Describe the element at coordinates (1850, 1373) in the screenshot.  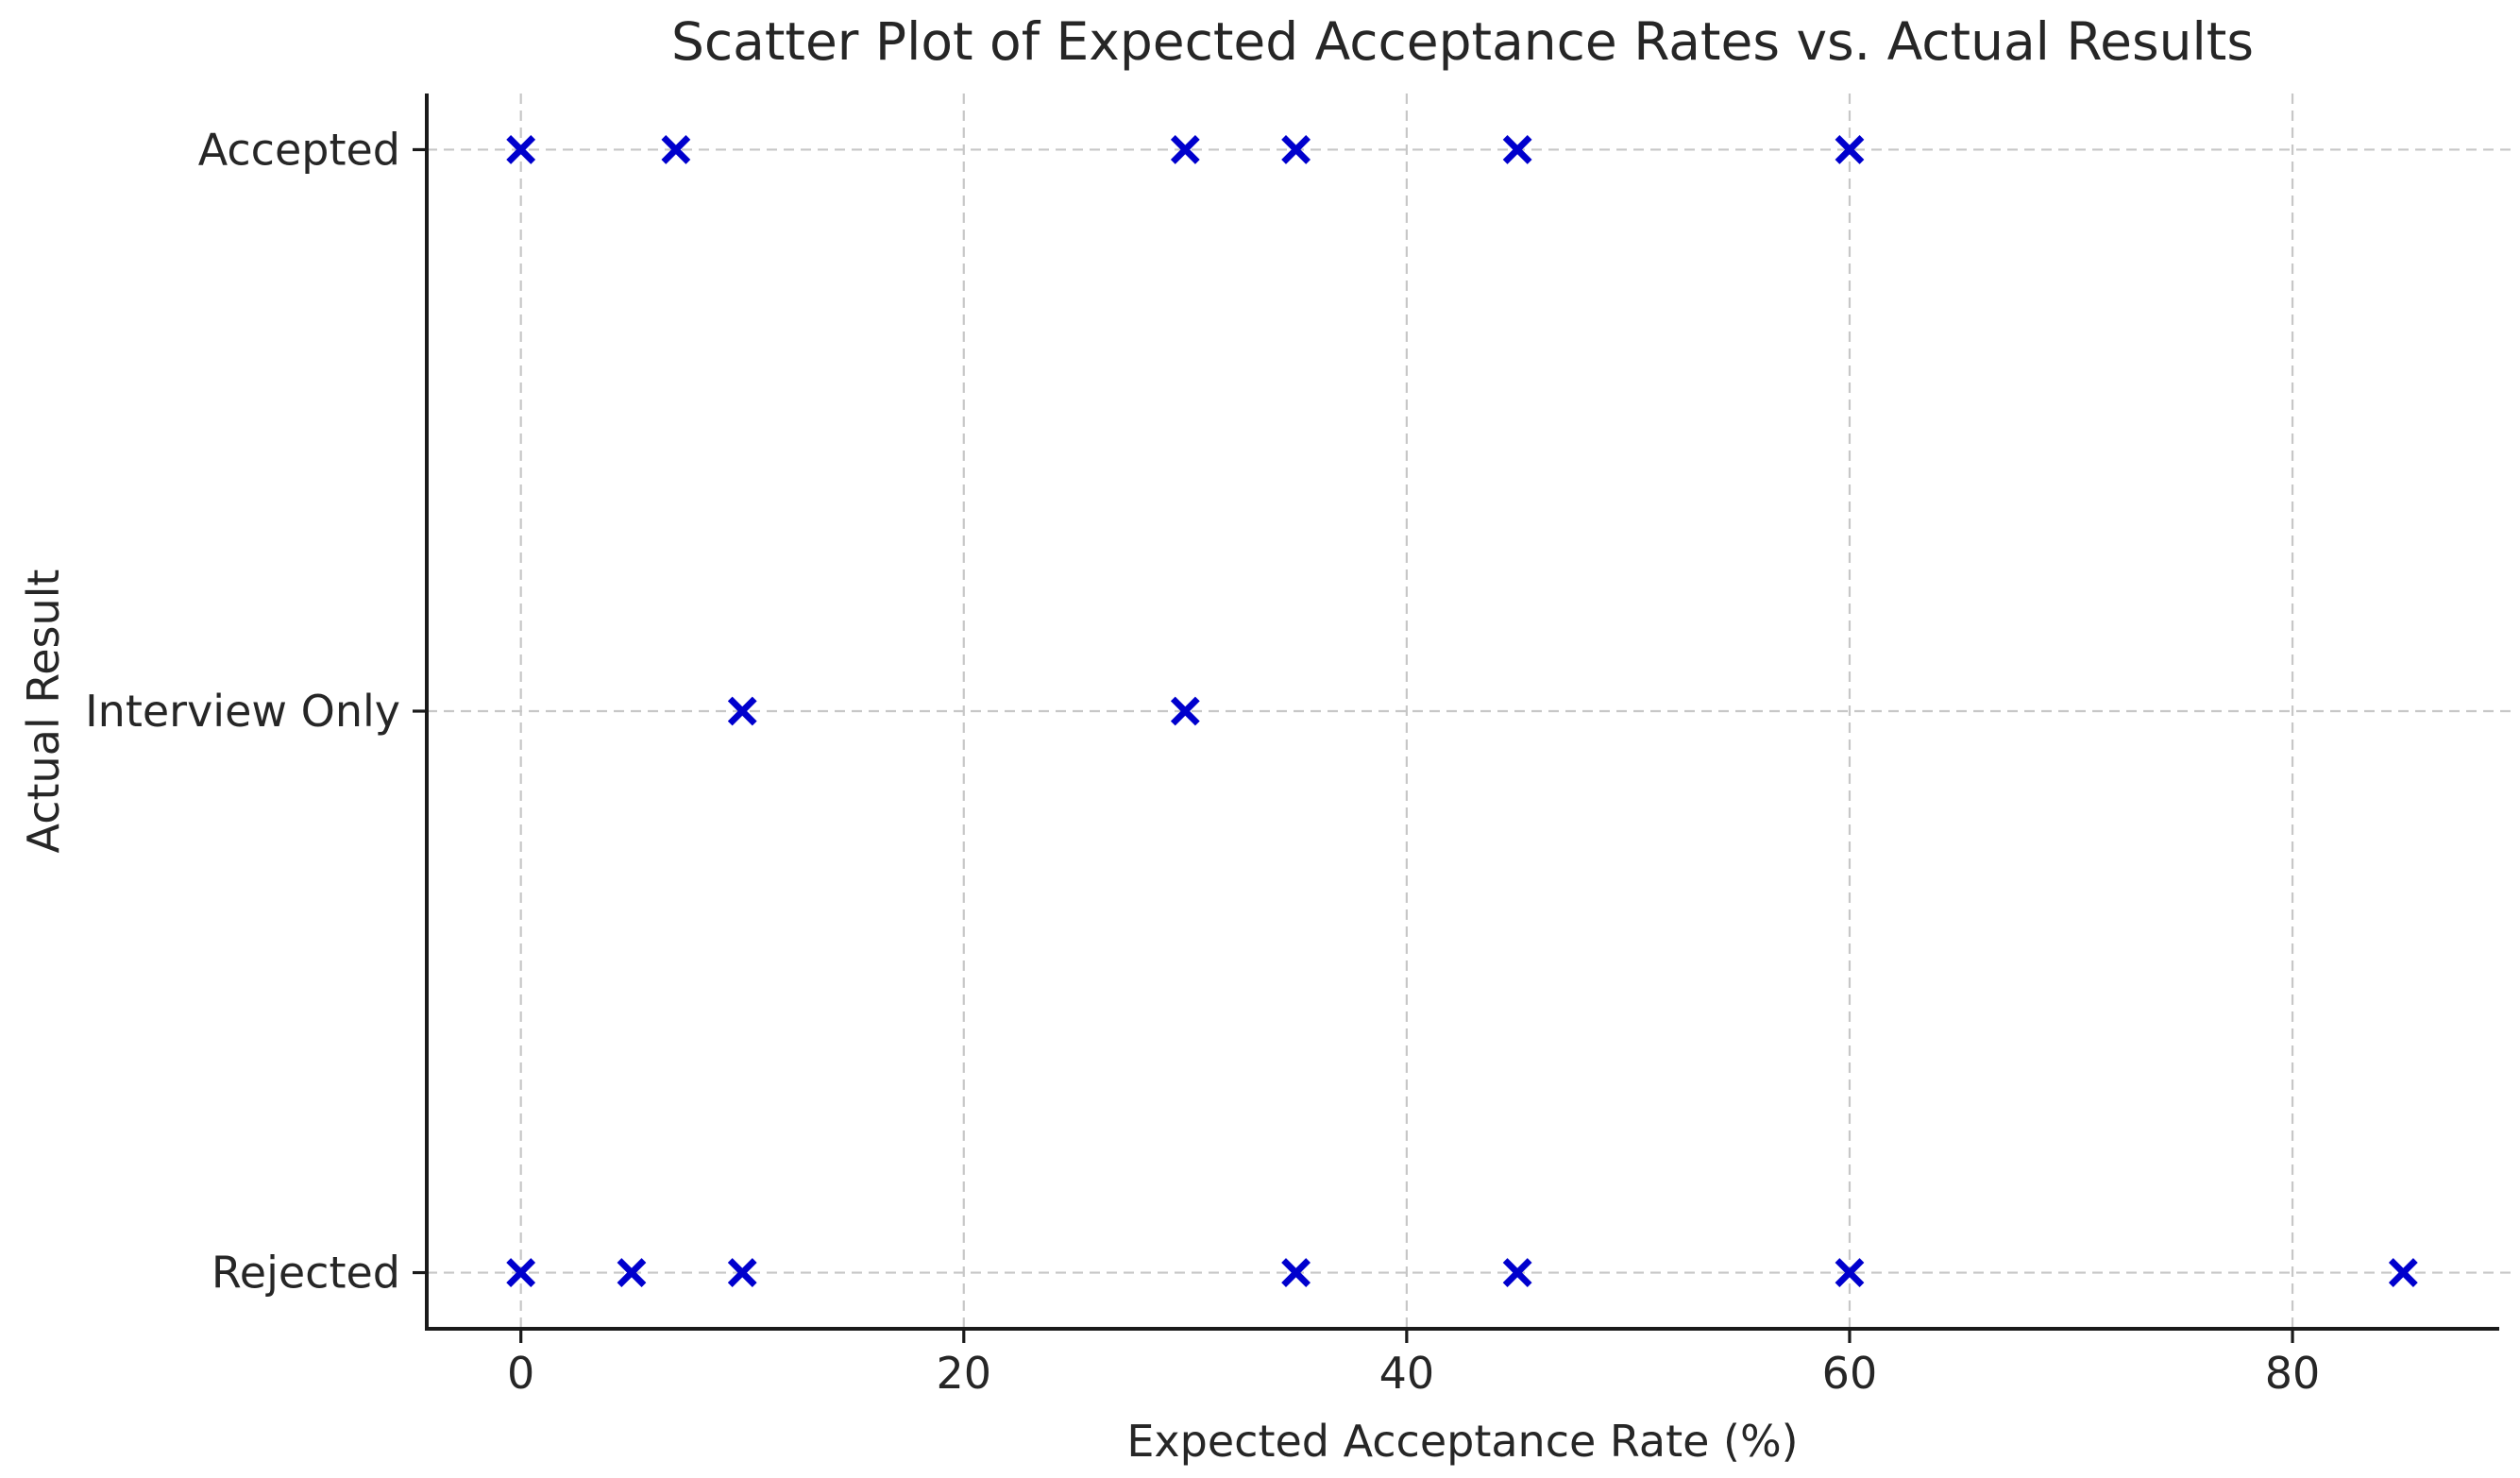
I see `x-tick-label-3: 60` at that location.